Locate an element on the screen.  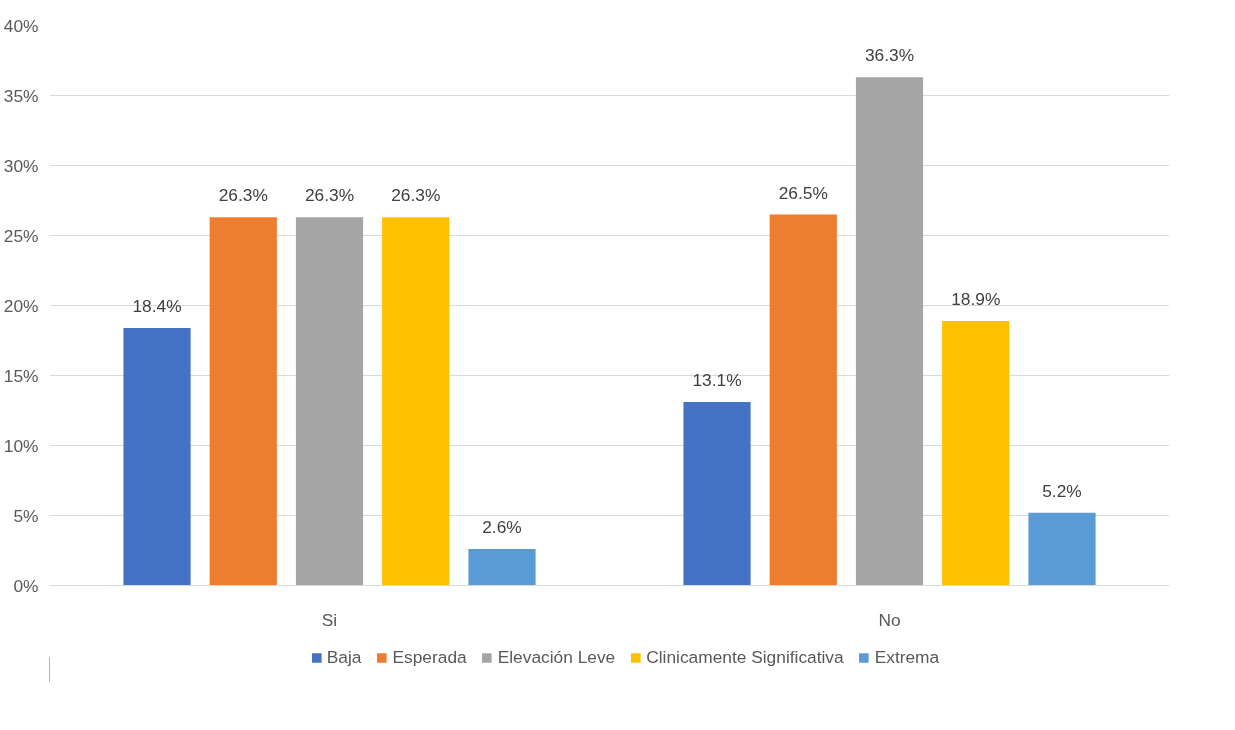
legend-label: Baja is located at coordinates (344, 657).